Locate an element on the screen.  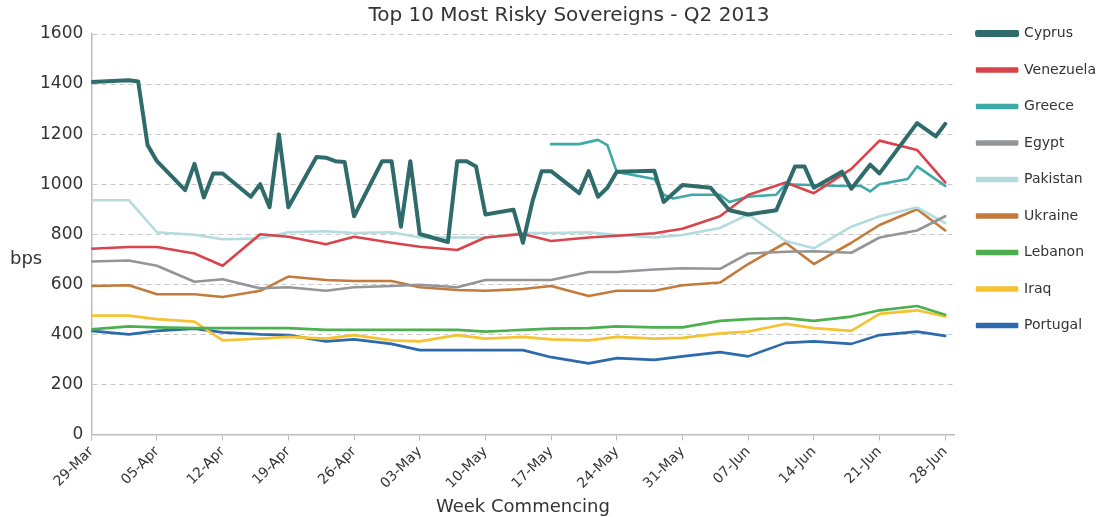
y-axis-title: bps is located at coordinates (26, 257).